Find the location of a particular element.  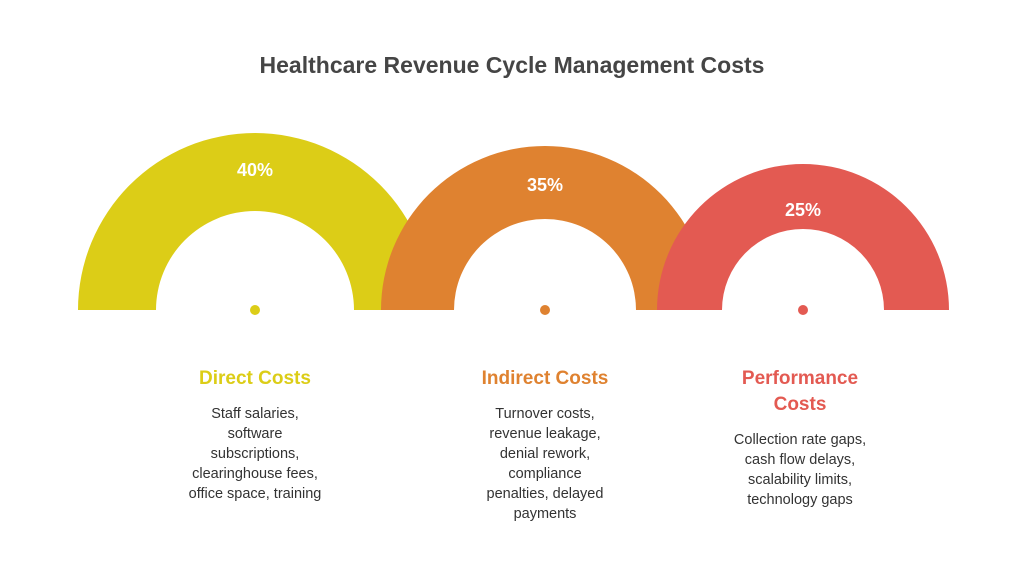

center-dot-indirect-costs is located at coordinates (545, 310).